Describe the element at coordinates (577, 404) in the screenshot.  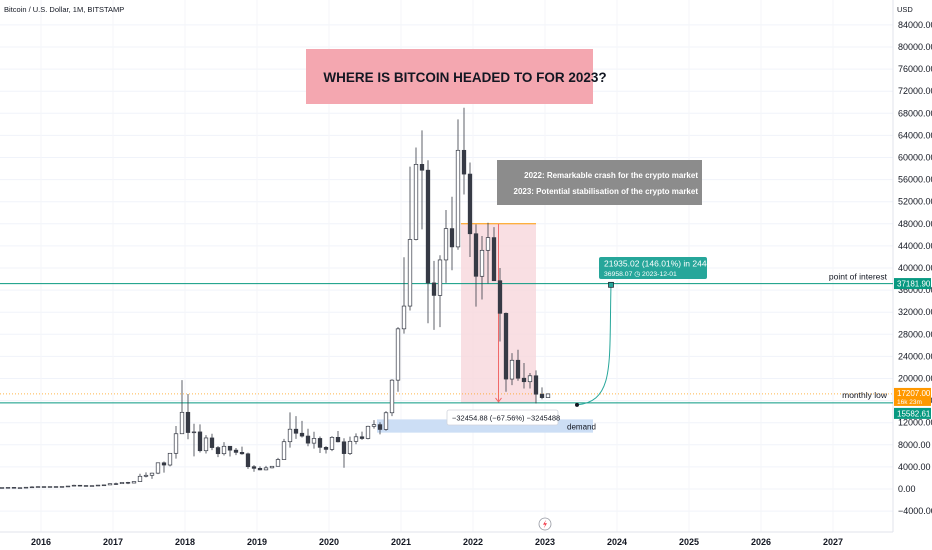
I see `projection-start-dot` at that location.